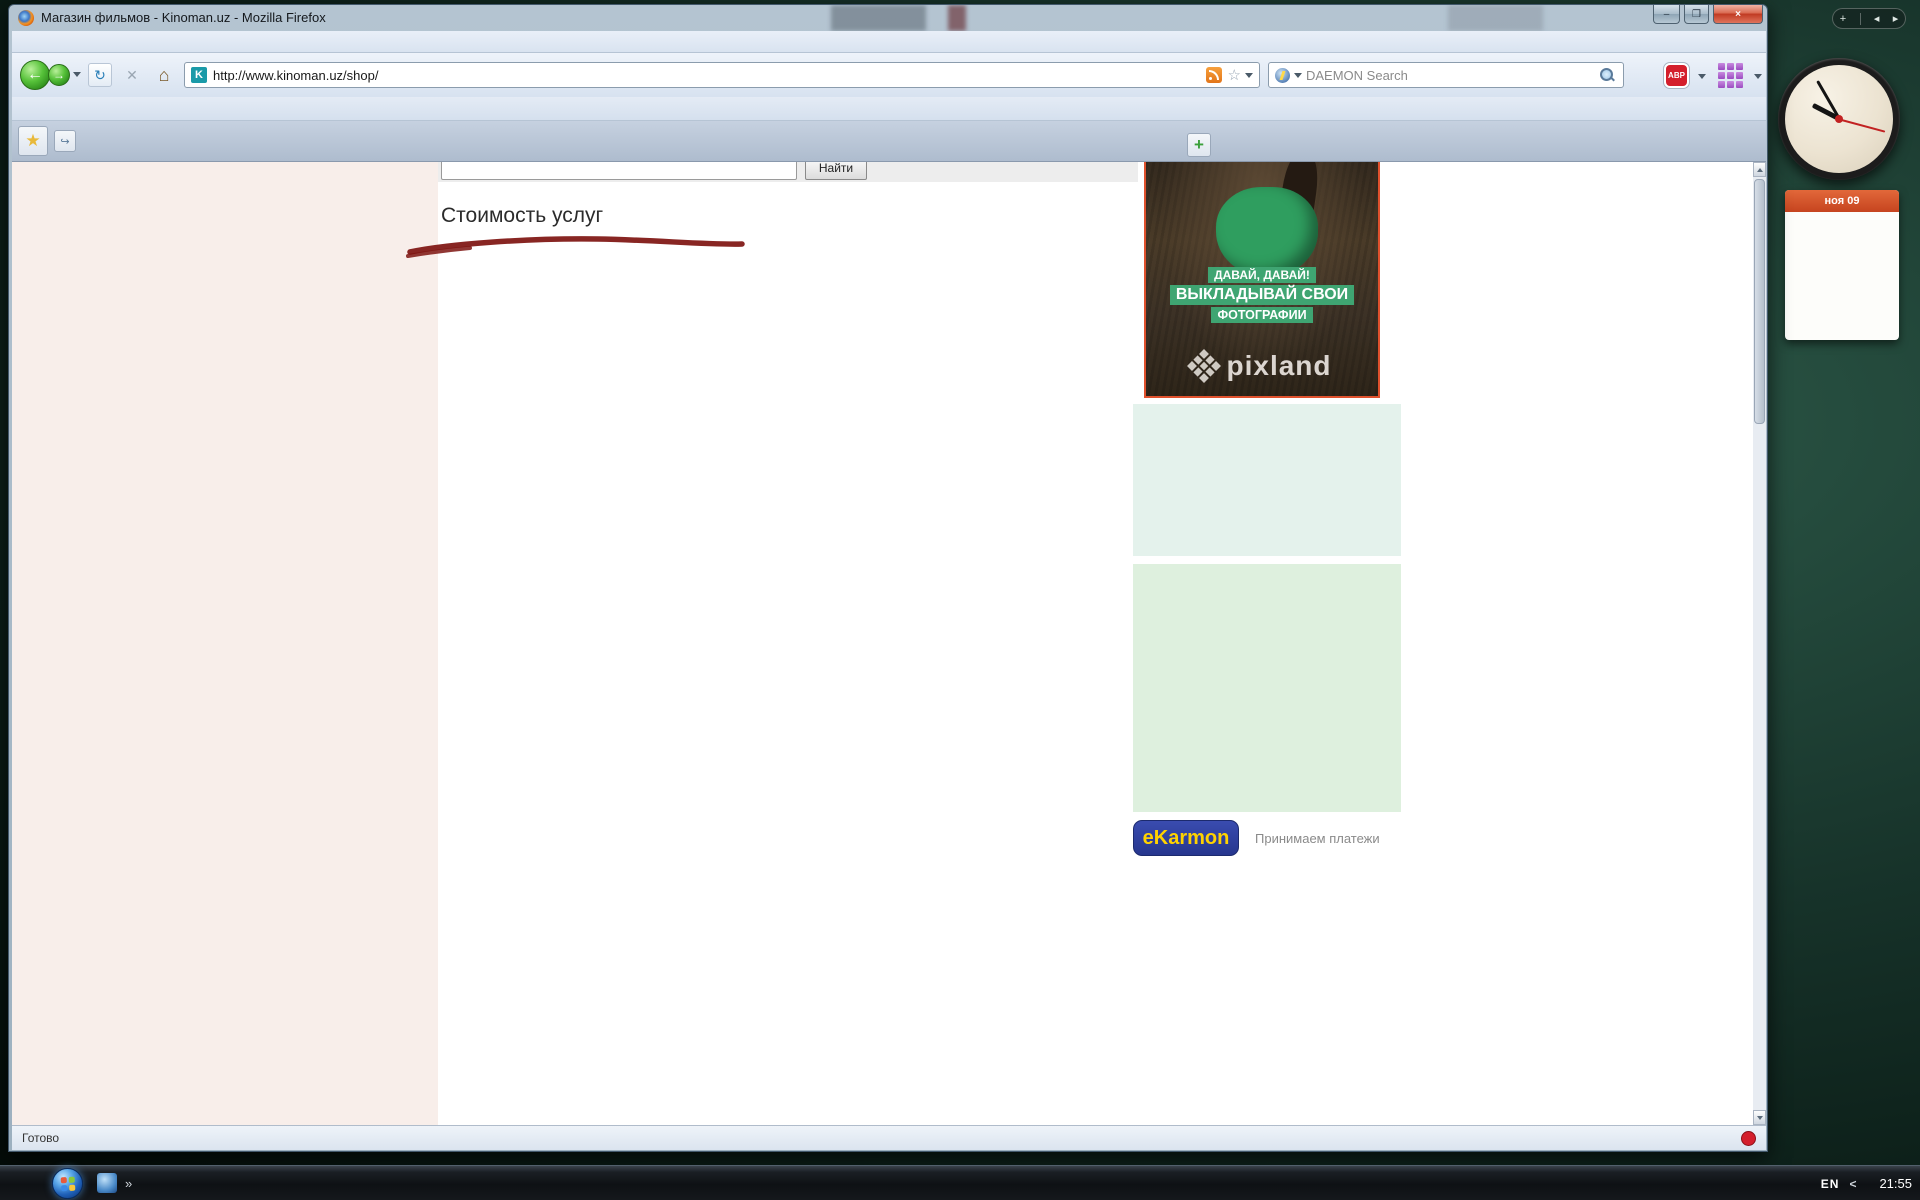 Image resolution: width=1920 pixels, height=1200 pixels. Describe the element at coordinates (889, 109) in the screenshot. I see `bookmarks-toolbar` at that location.